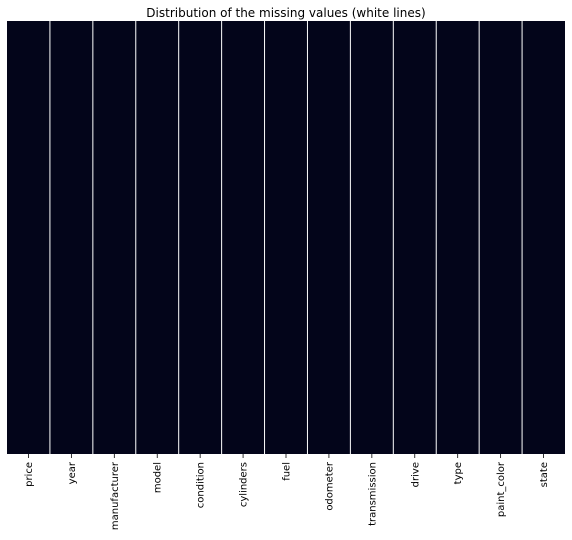 The image size is (572, 540). What do you see at coordinates (158, 477) in the screenshot?
I see `x-tick-label-model: model` at bounding box center [158, 477].